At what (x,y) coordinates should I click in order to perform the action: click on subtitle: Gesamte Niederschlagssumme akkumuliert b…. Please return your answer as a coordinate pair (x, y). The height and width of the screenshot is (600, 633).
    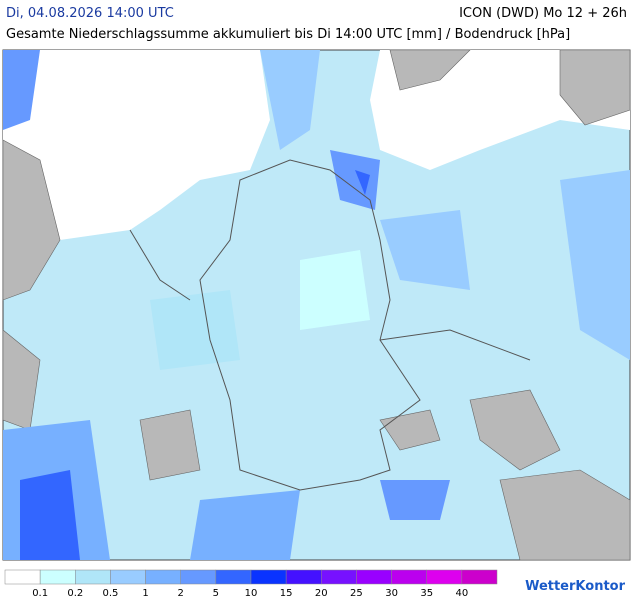
    Looking at the image, I should click on (288, 34).